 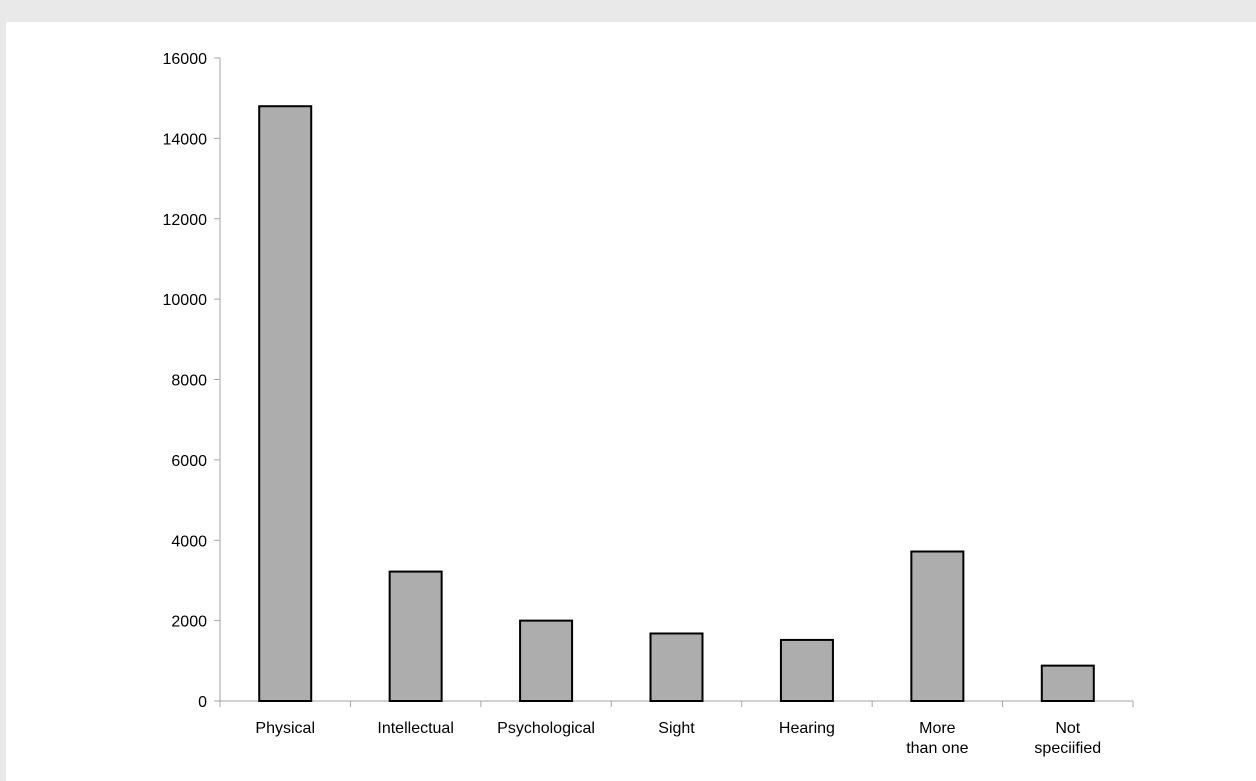 What do you see at coordinates (189, 622) in the screenshot?
I see `y-tick-label: 2000` at bounding box center [189, 622].